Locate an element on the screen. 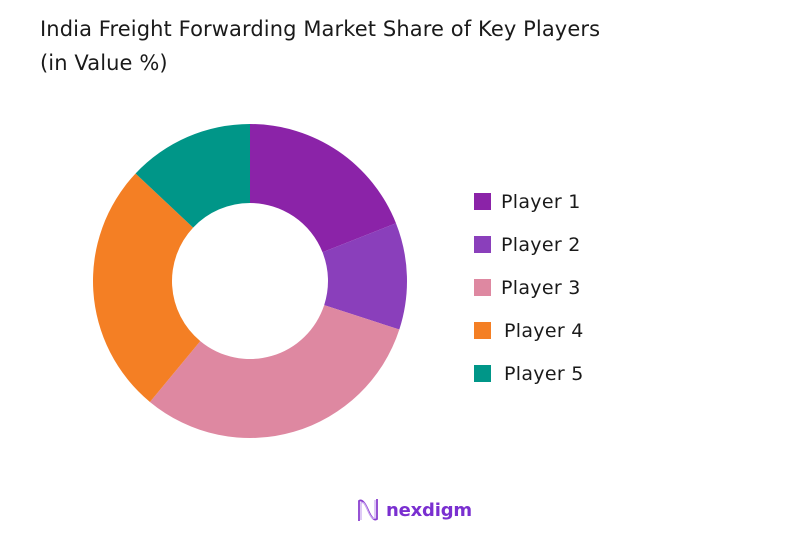  legend-item-player-1: Player 1 is located at coordinates (529, 201).